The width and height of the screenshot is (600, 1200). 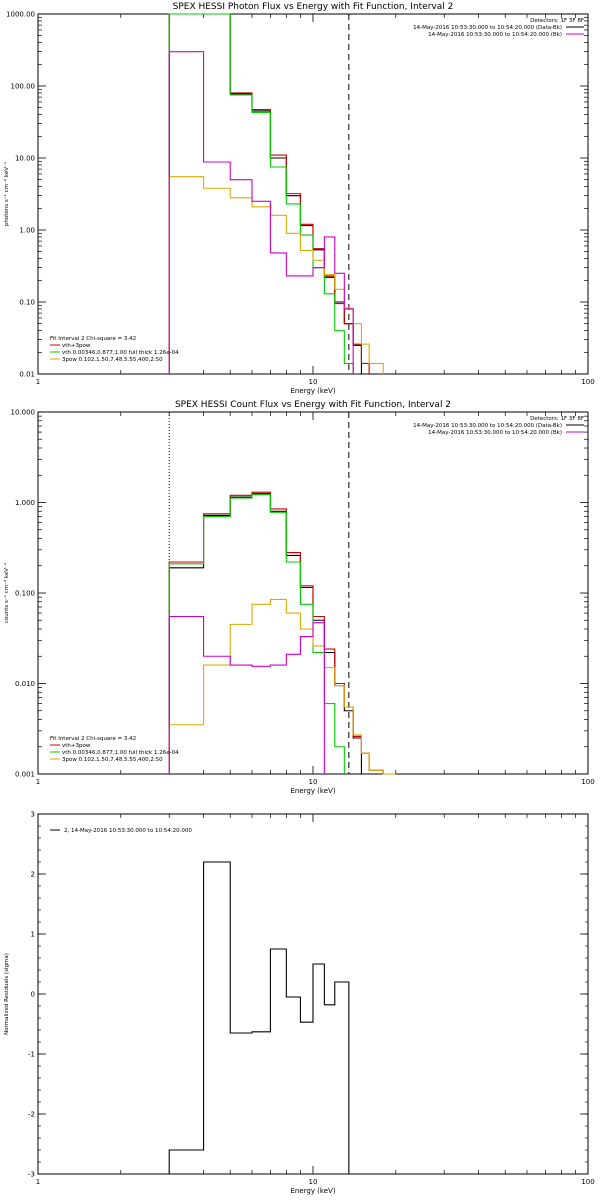 What do you see at coordinates (33, 815) in the screenshot?
I see `y-tick-label: 3` at bounding box center [33, 815].